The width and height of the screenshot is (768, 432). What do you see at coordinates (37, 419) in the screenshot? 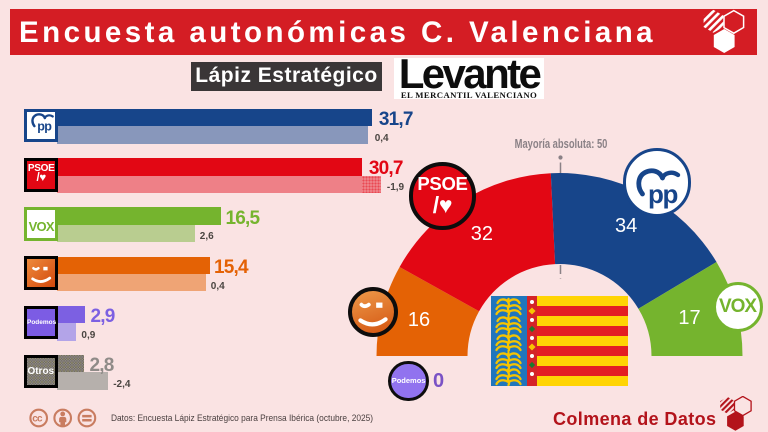
I see `svg-text: cc` at bounding box center [37, 419].